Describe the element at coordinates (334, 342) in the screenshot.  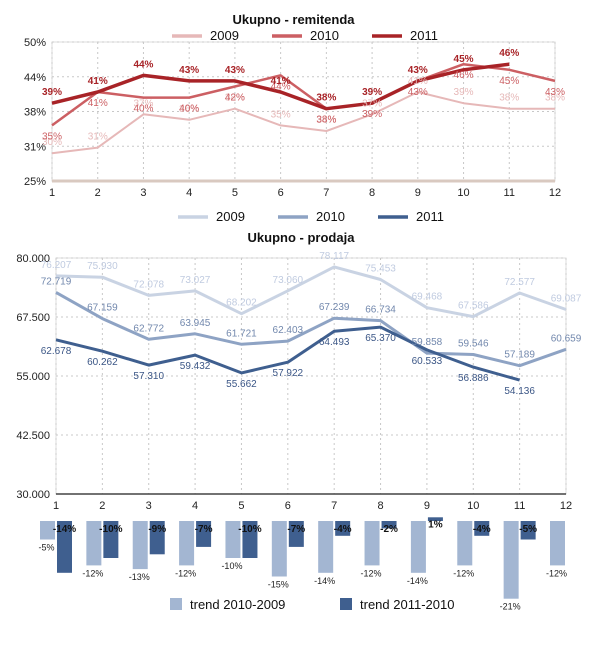
I see `data-label: 64.493` at that location.